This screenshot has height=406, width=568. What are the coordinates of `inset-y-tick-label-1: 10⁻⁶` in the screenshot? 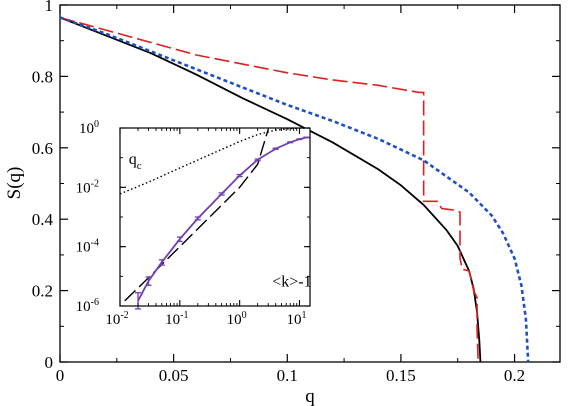 It's located at (87, 306).